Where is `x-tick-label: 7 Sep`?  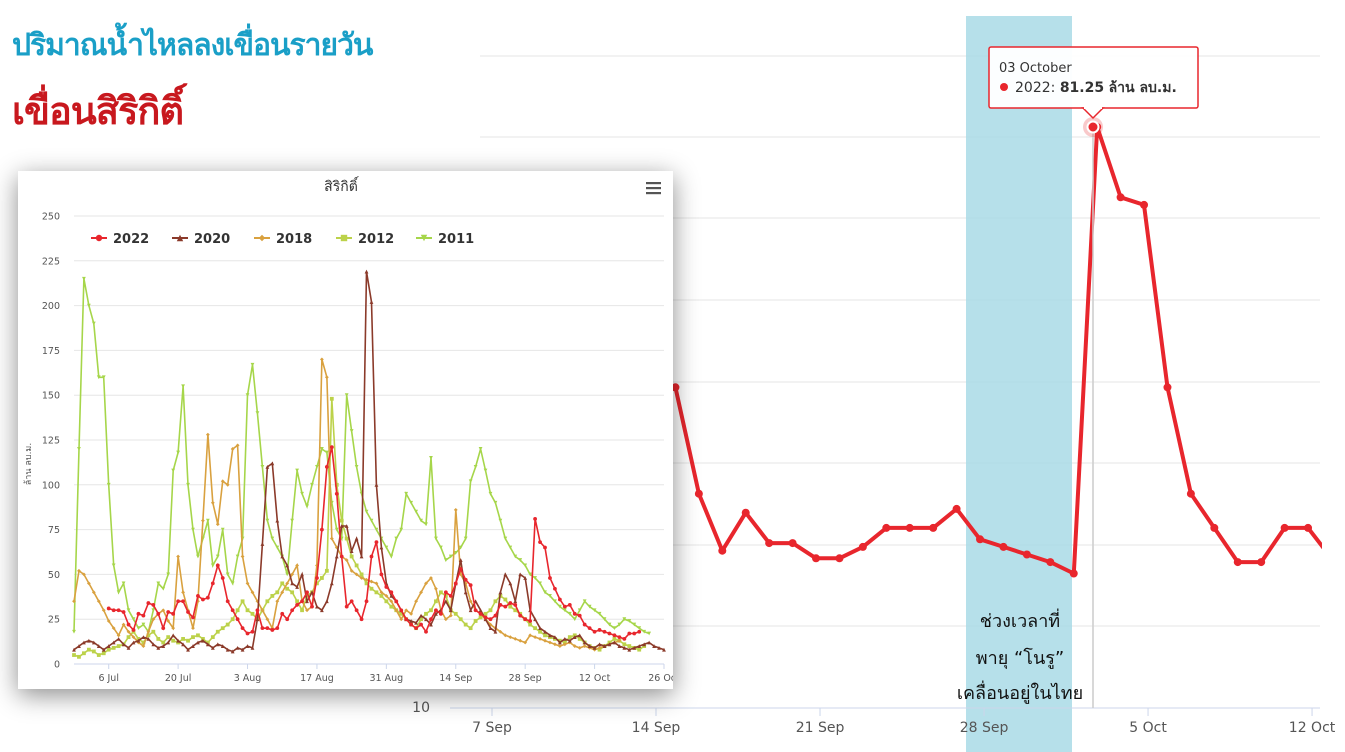 x-tick-label: 7 Sep is located at coordinates (492, 728).